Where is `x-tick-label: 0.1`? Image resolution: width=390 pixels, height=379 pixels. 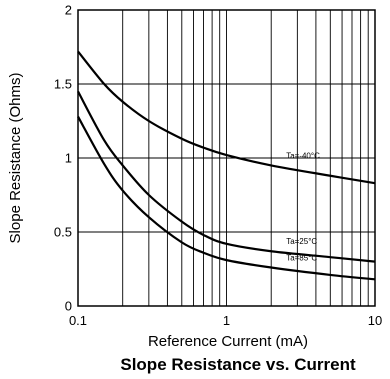 x-tick-label: 0.1 is located at coordinates (78, 320).